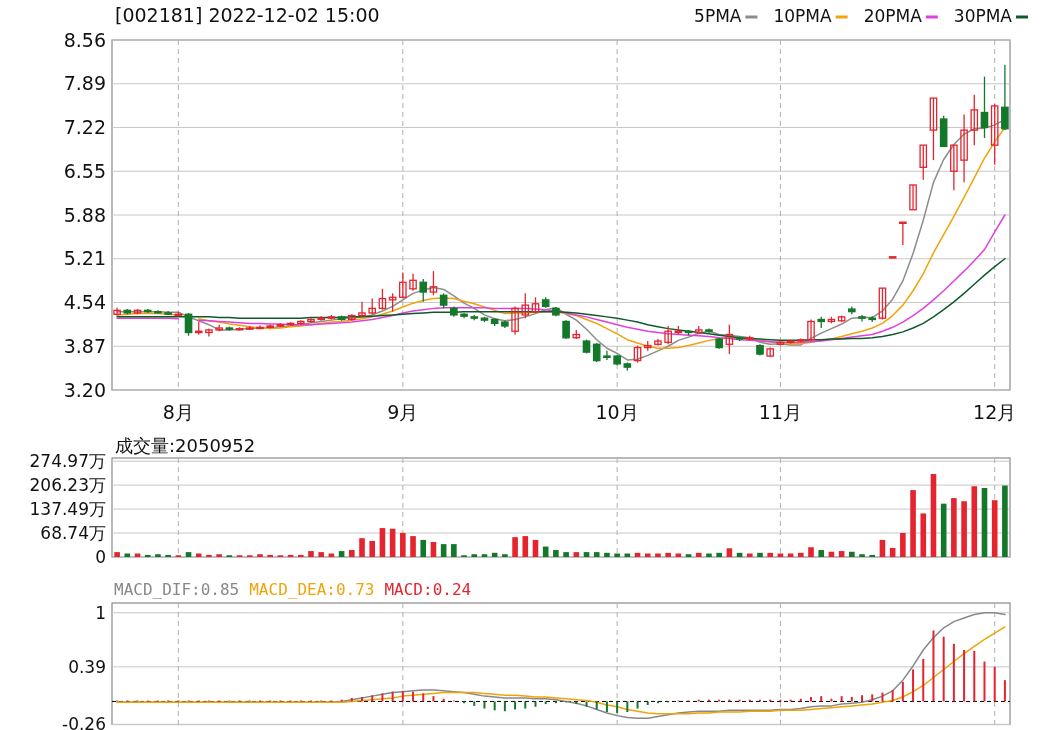 This screenshot has width=1040, height=730. What do you see at coordinates (893, 16) in the screenshot?
I see `legend-label: 20PMA` at bounding box center [893, 16].